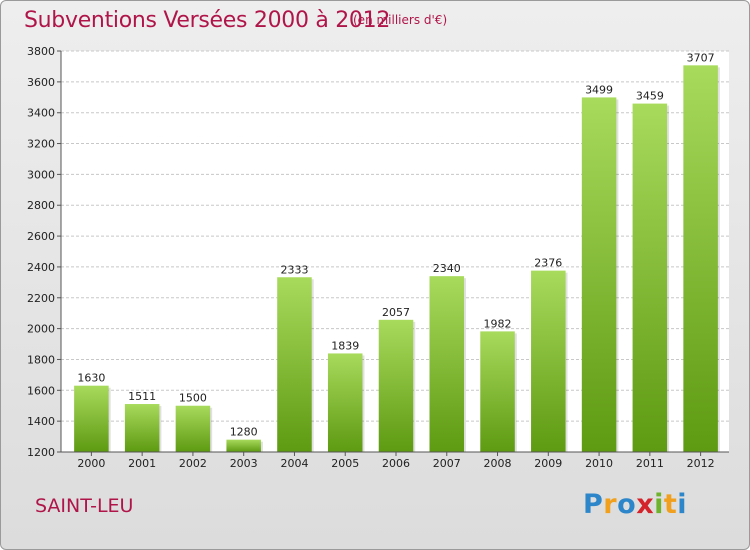 The width and height of the screenshot is (750, 550). What do you see at coordinates (627, 504) in the screenshot?
I see `logo-letter: o` at bounding box center [627, 504].